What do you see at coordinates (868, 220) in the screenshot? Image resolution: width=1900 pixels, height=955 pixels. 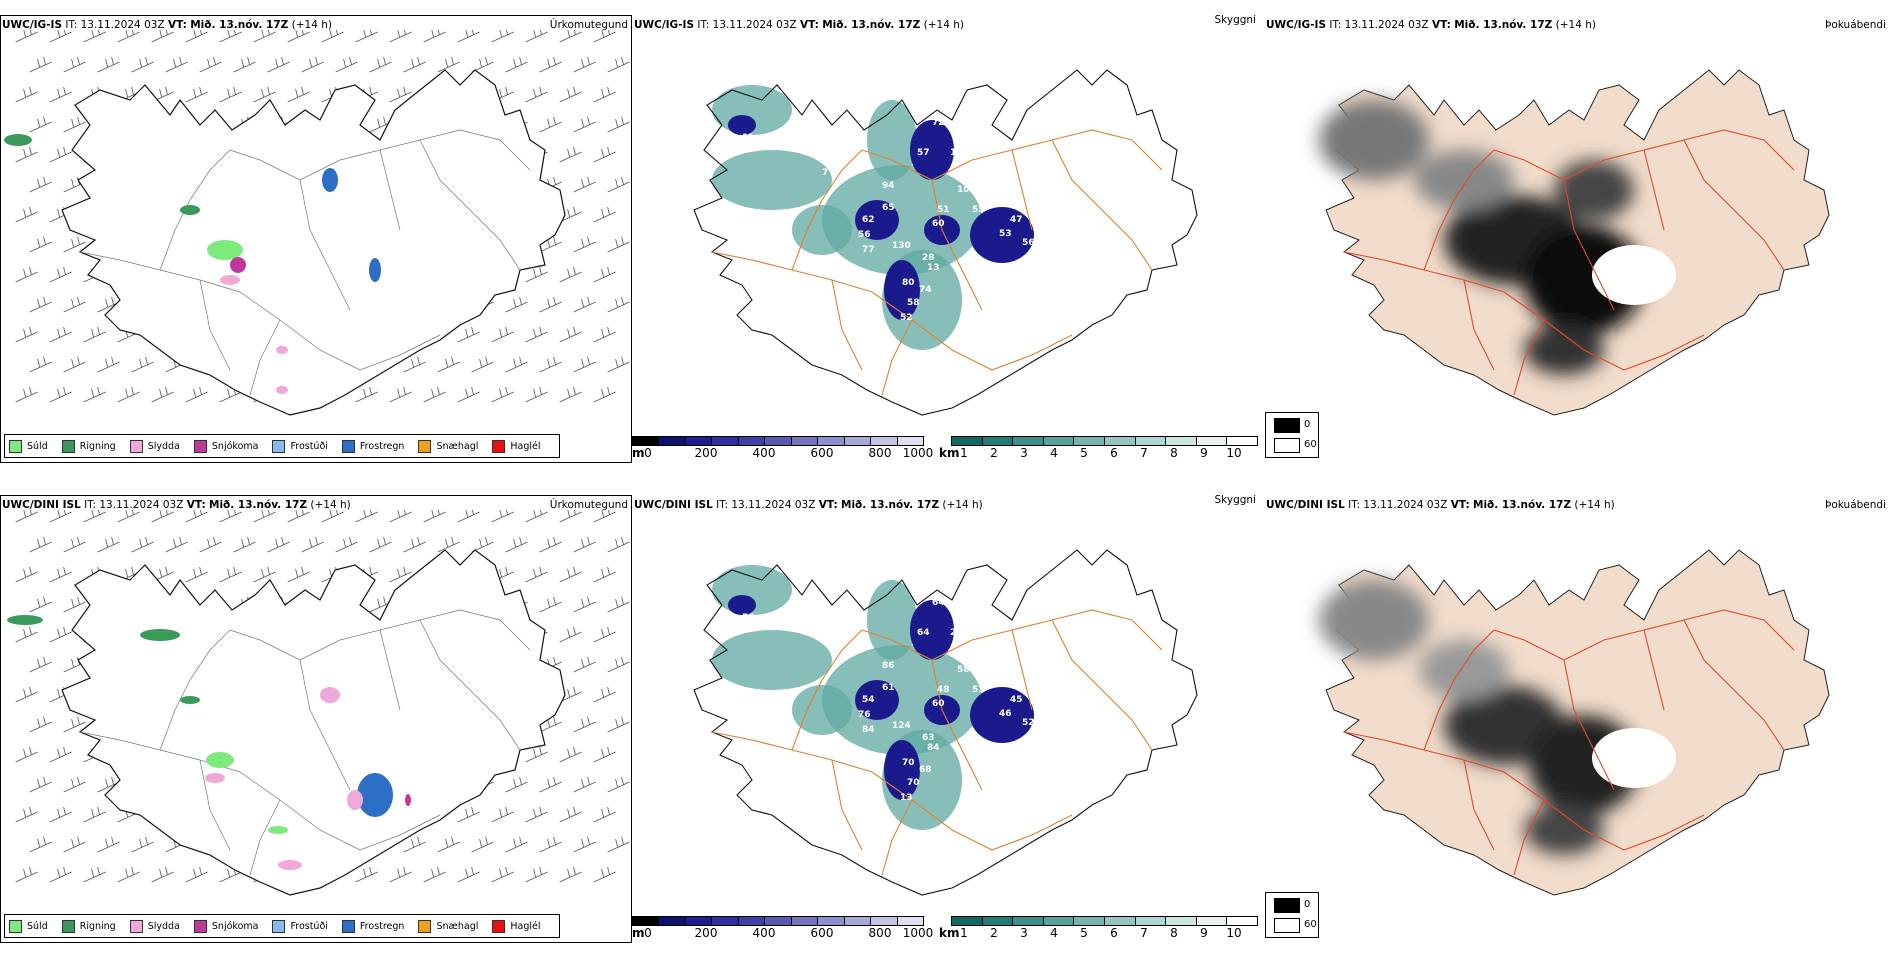 I see `ceiling-value-label: 62` at bounding box center [868, 220].